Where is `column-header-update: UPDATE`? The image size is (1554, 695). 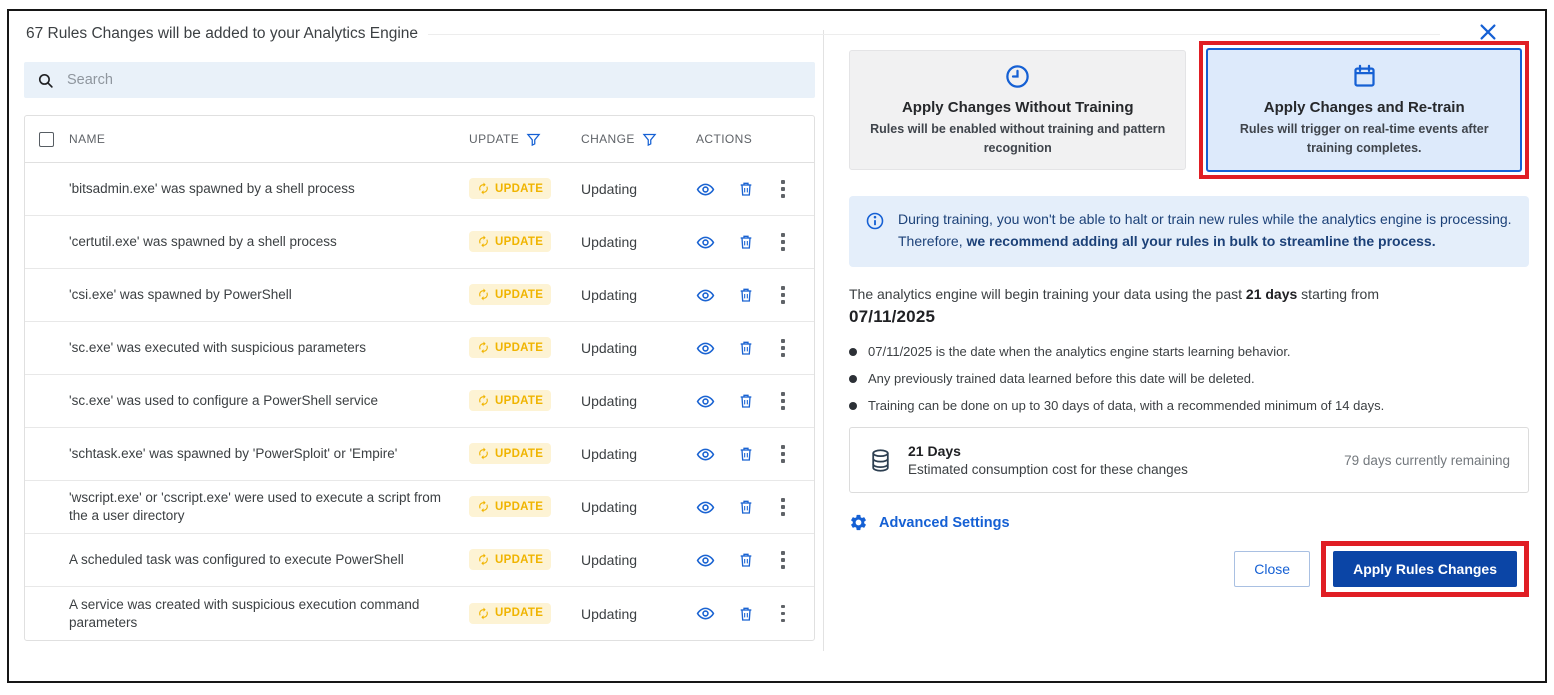
column-header-update: UPDATE is located at coordinates (525, 139).